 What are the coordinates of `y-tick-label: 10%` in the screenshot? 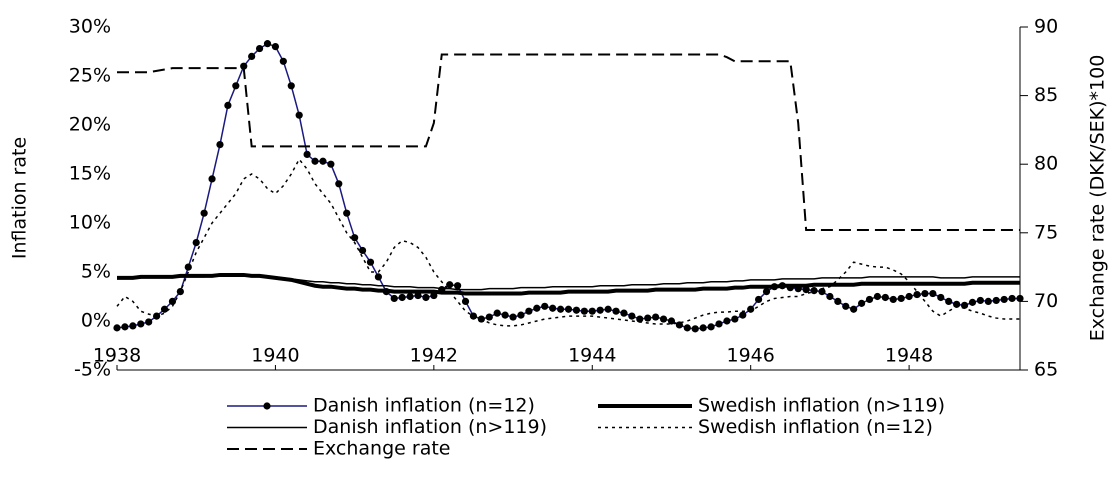 It's located at (90, 223).